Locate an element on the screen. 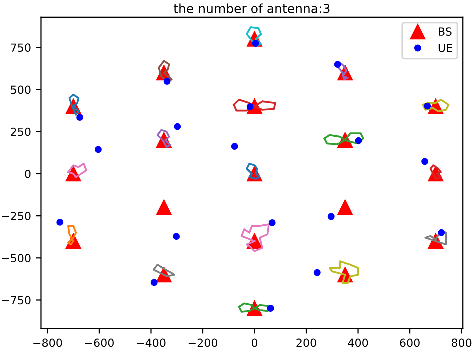 The image size is (474, 348). legend-label: BS is located at coordinates (445, 32).